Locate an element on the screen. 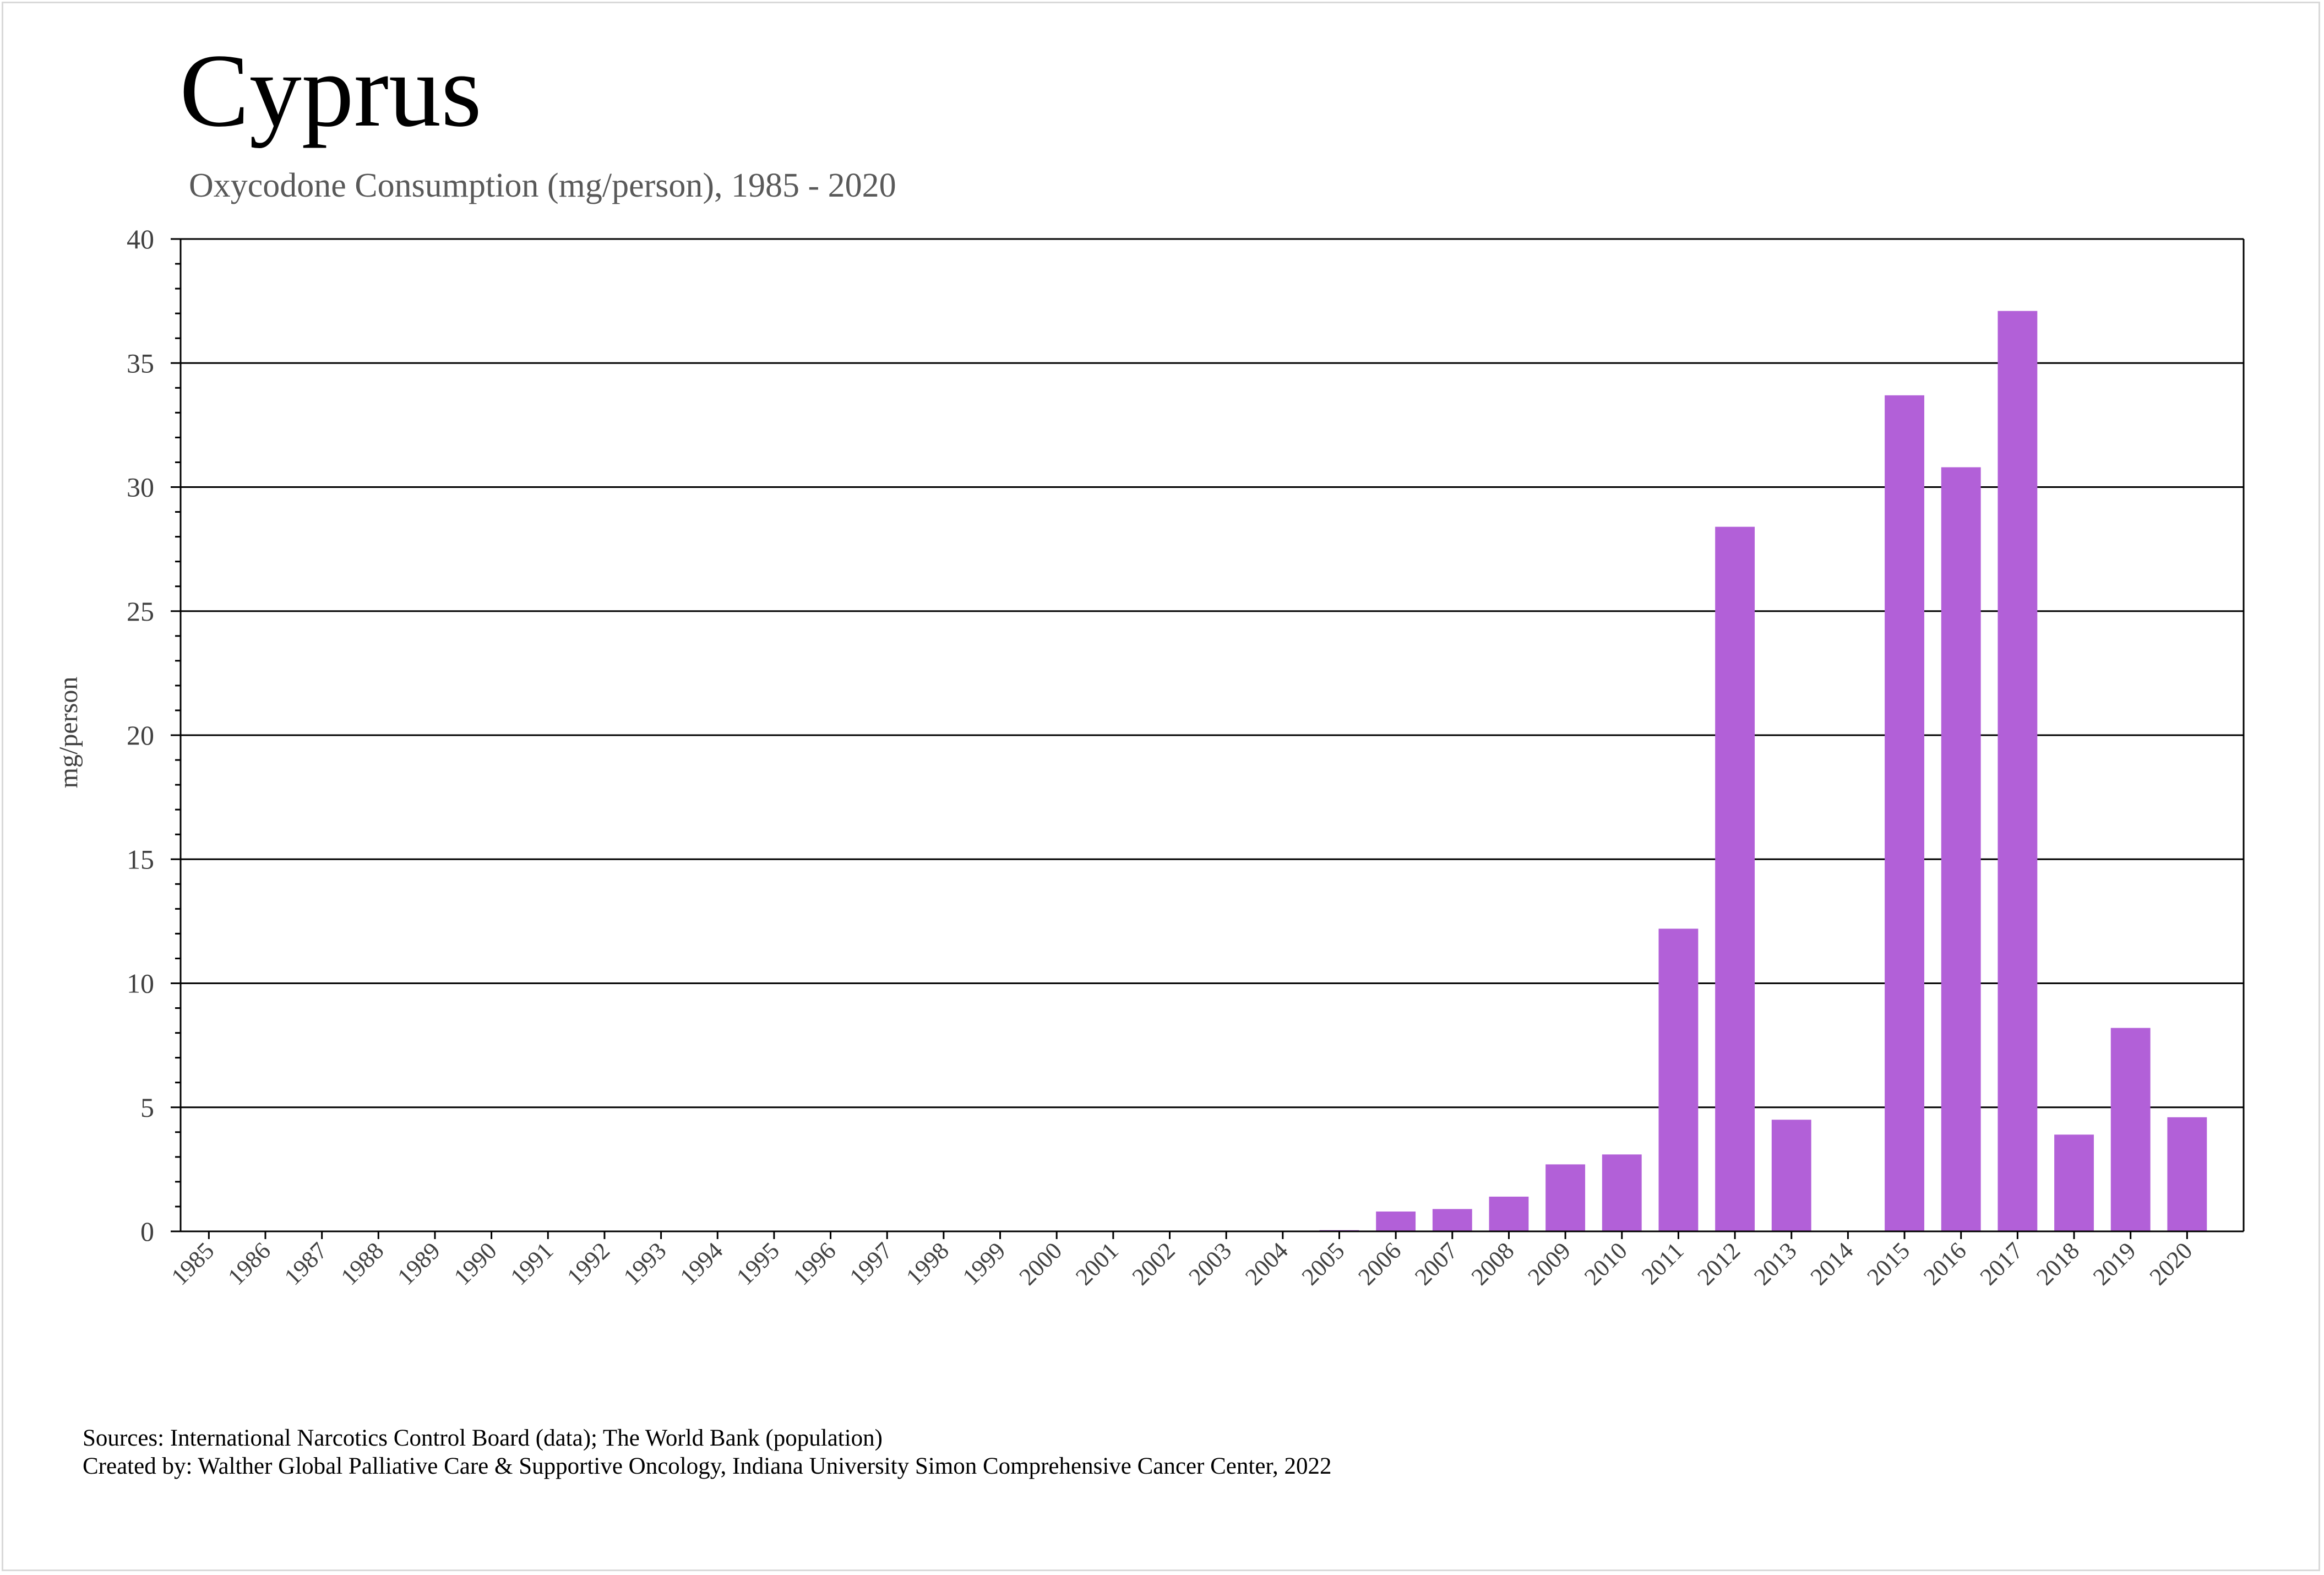 The image size is (2324, 1575). x-tick-label: 2005 is located at coordinates (1323, 1263).